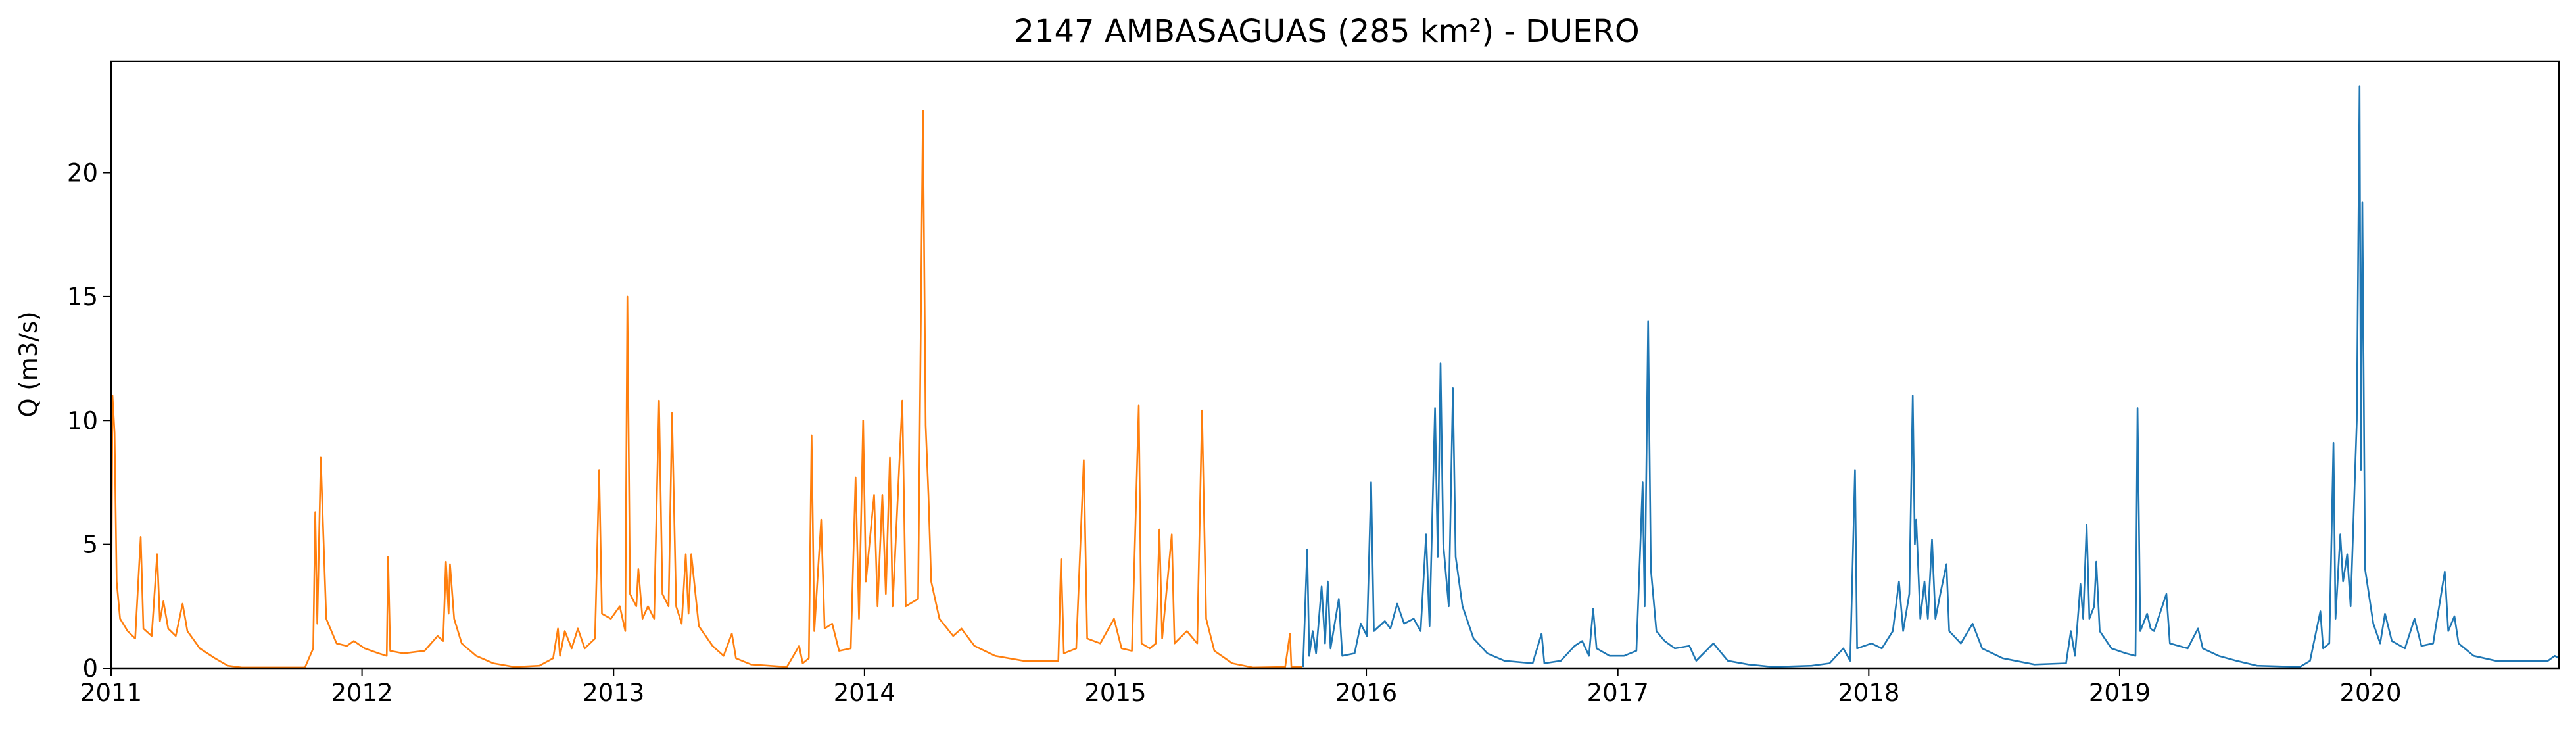  I want to click on x-tick-label: 2019, so click(2120, 693).